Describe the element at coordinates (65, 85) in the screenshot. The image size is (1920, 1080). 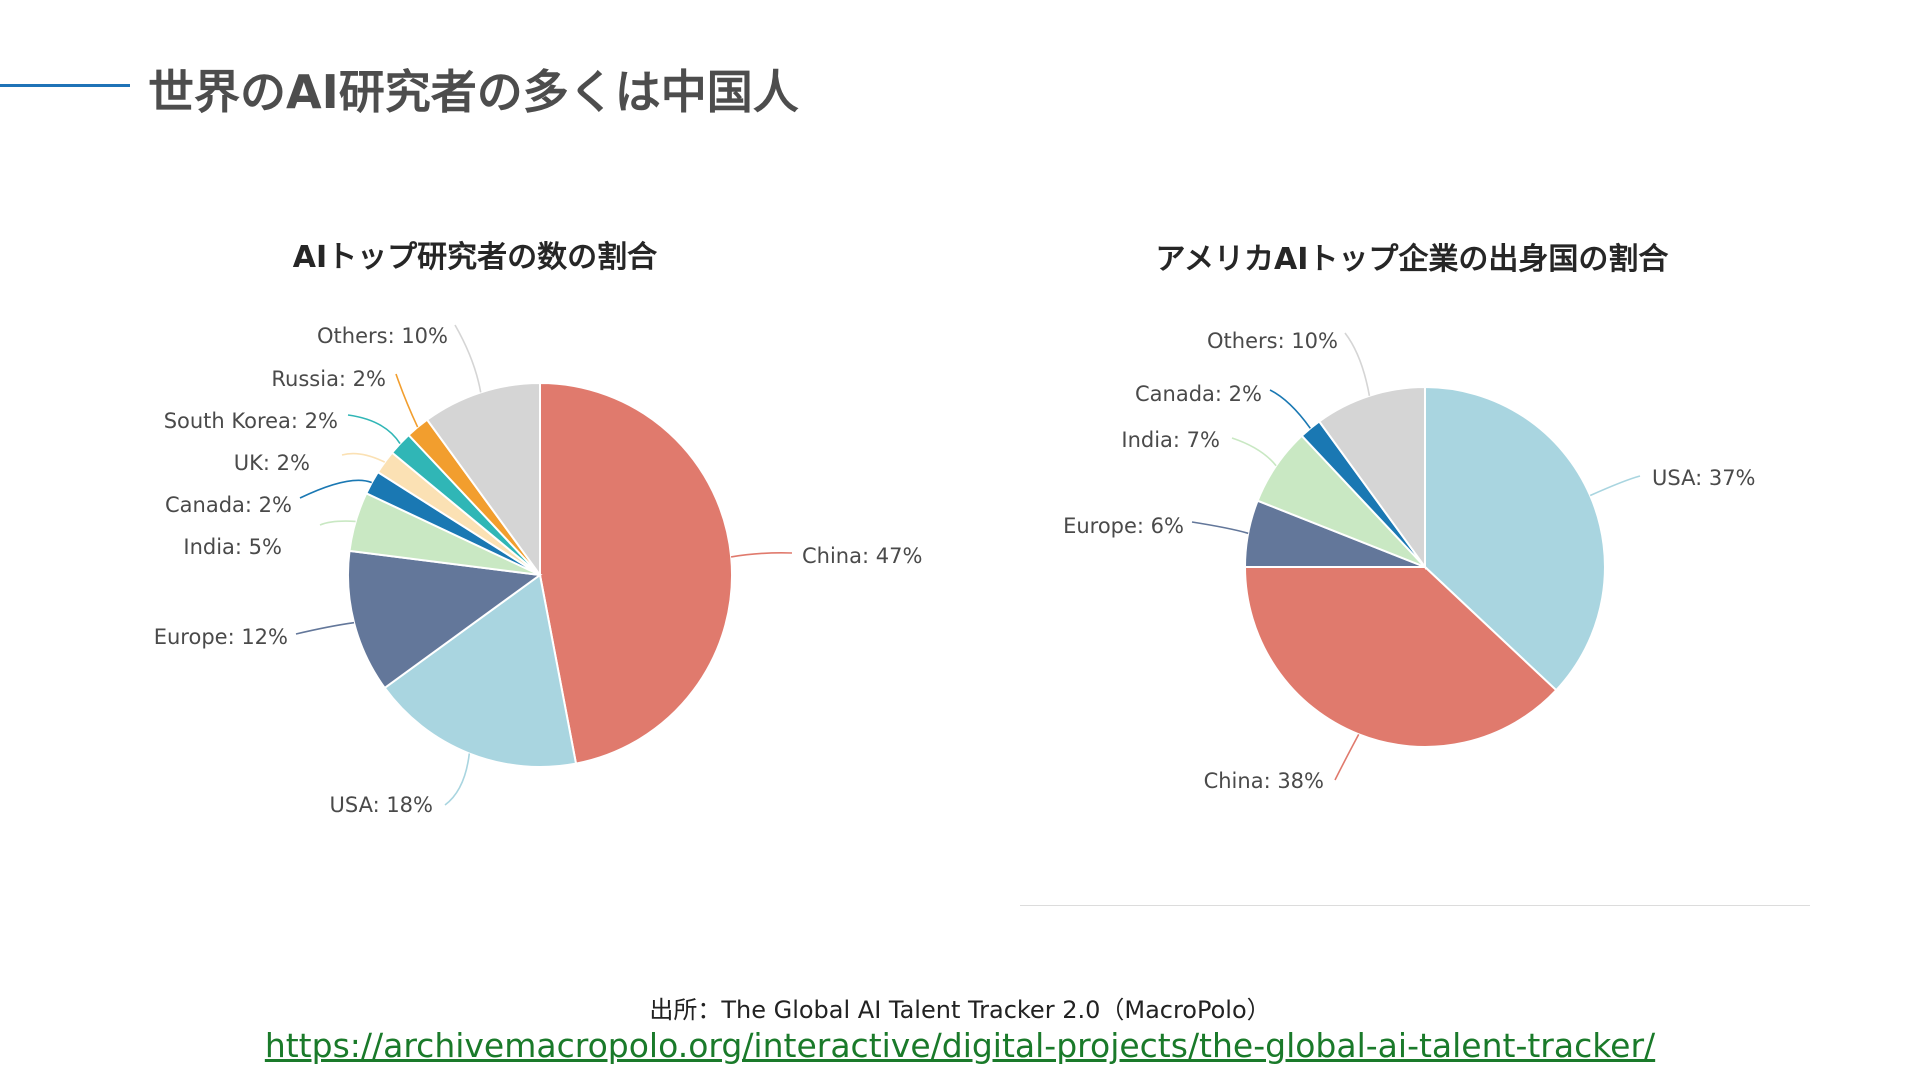
I see `title-accent-line` at that location.